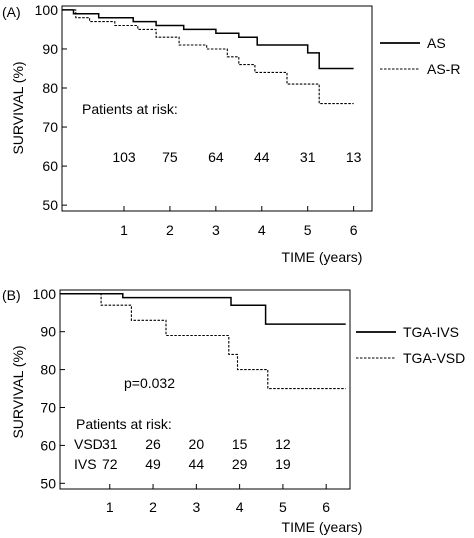 The width and height of the screenshot is (474, 538). Describe the element at coordinates (218, 507) in the screenshot. I see `panel-b-x-tick-labels: 1 2 3 4 5 6` at that location.